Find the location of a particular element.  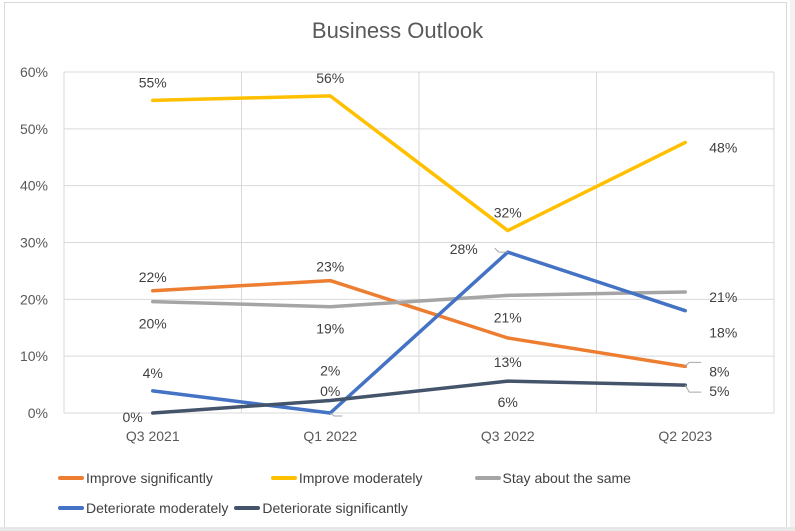

y-tick-label: 30% is located at coordinates (34, 243).